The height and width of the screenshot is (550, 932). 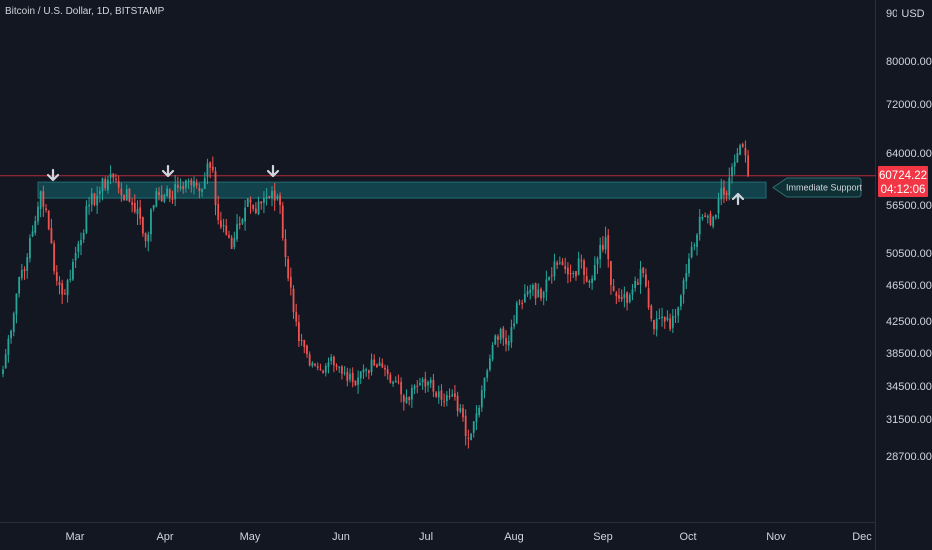 I want to click on down-arrow-icon, so click(x=168, y=171).